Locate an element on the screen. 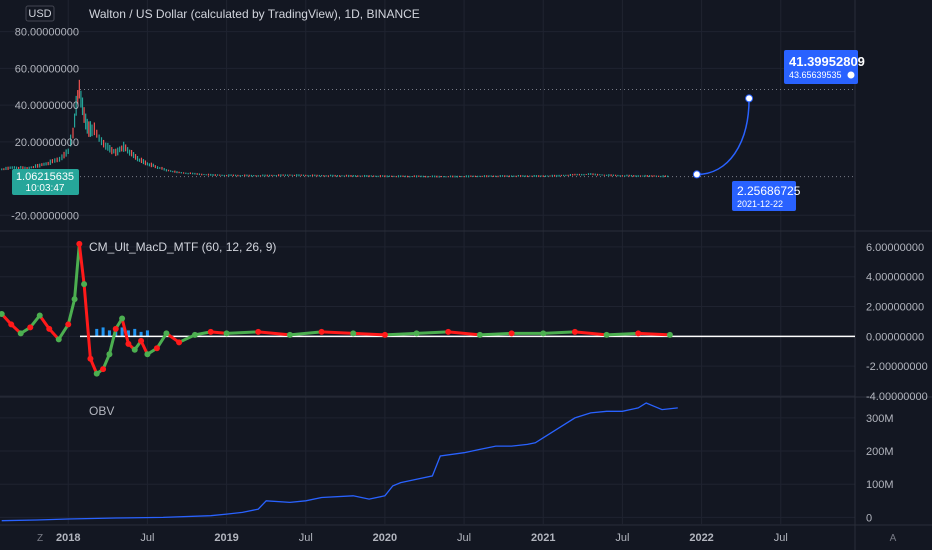  obv-tick-label: 0 is located at coordinates (869, 518).